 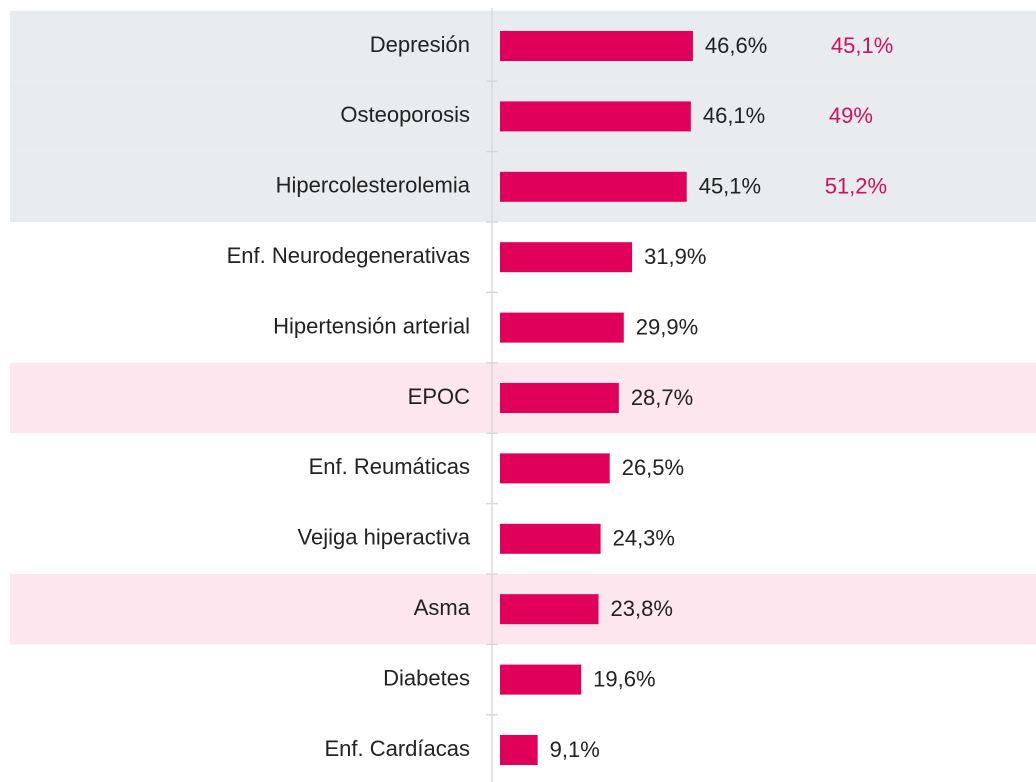 I want to click on value-label: 19,6%, so click(x=624, y=678).